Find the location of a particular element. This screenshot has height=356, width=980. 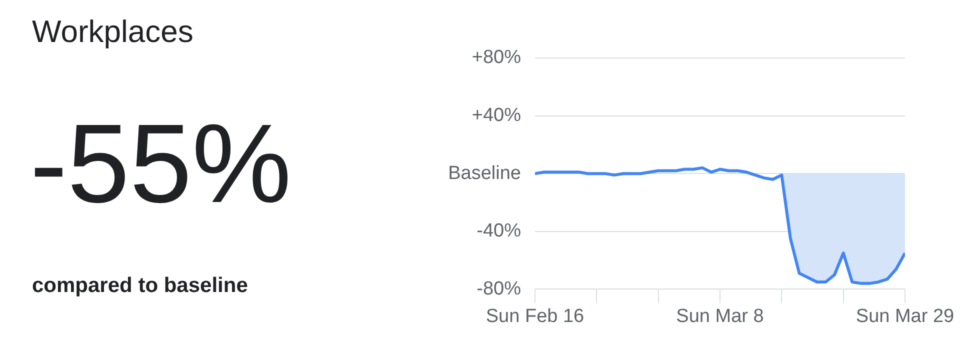

y-tick-label: -80% is located at coordinates (499, 289).